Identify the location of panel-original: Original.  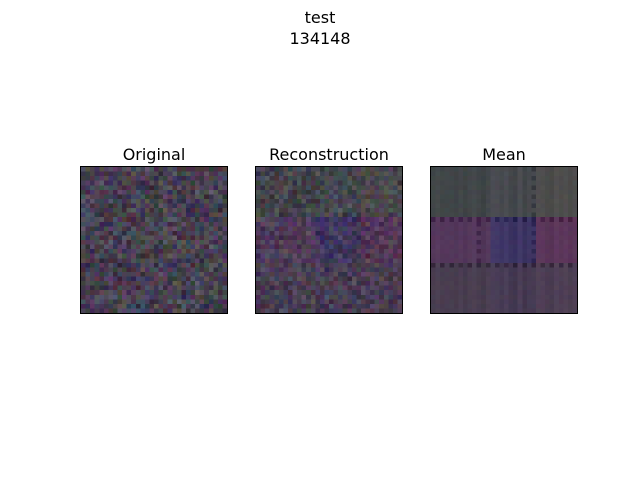
(154, 229).